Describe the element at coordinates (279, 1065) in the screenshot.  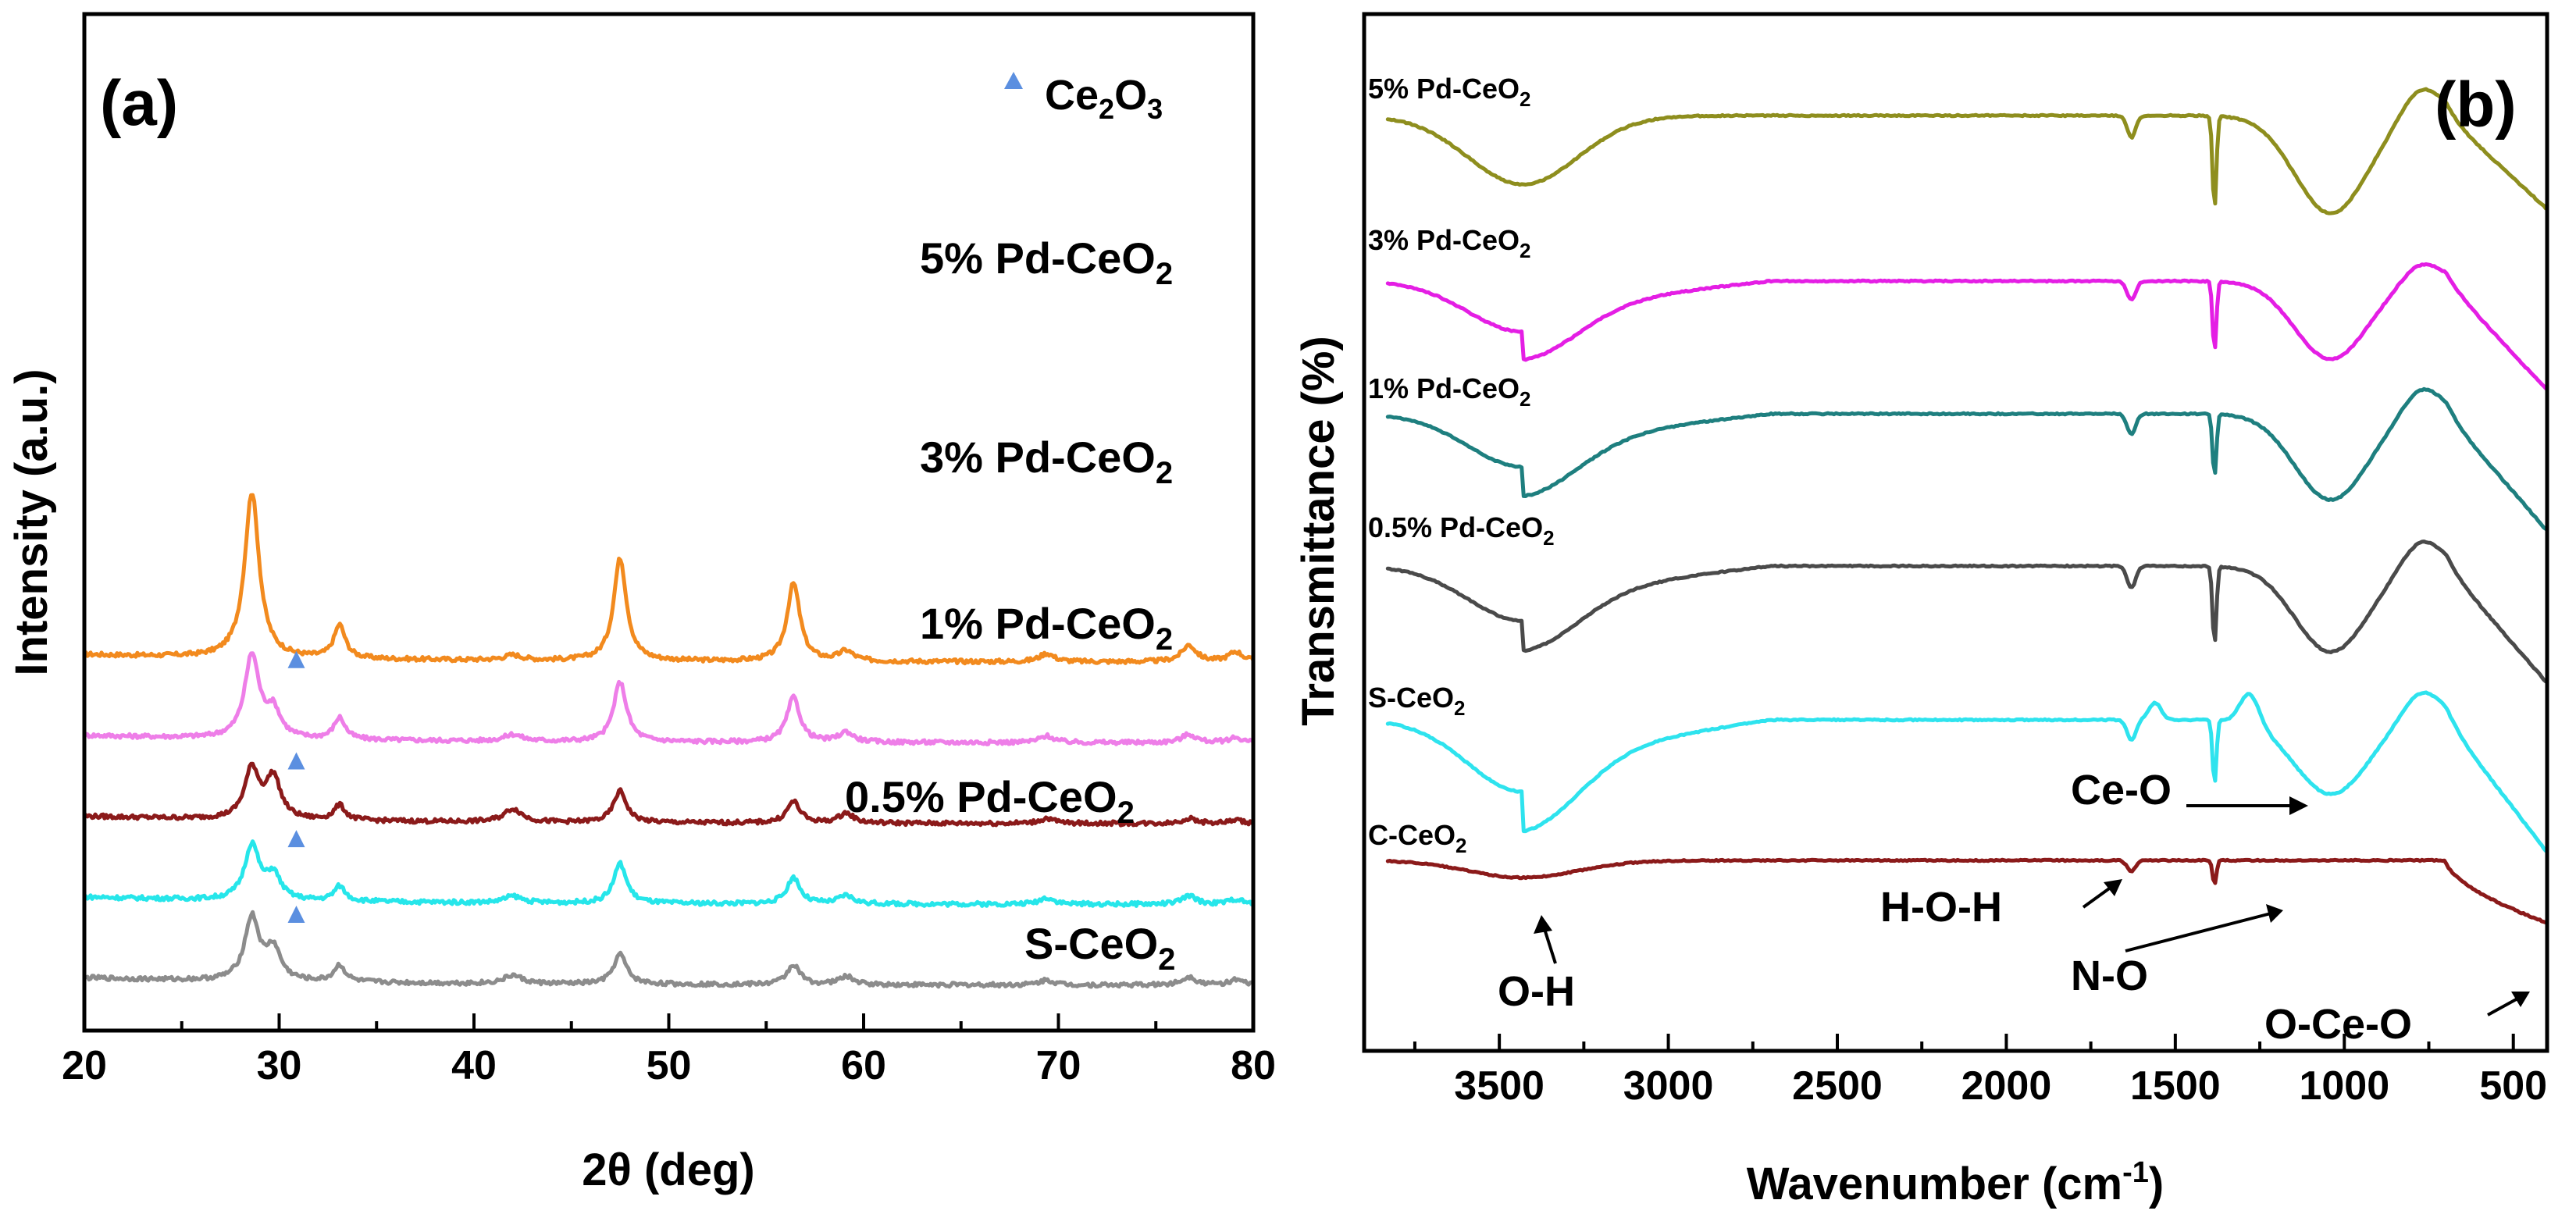
I see `xrd-x-tick-label: 30` at that location.